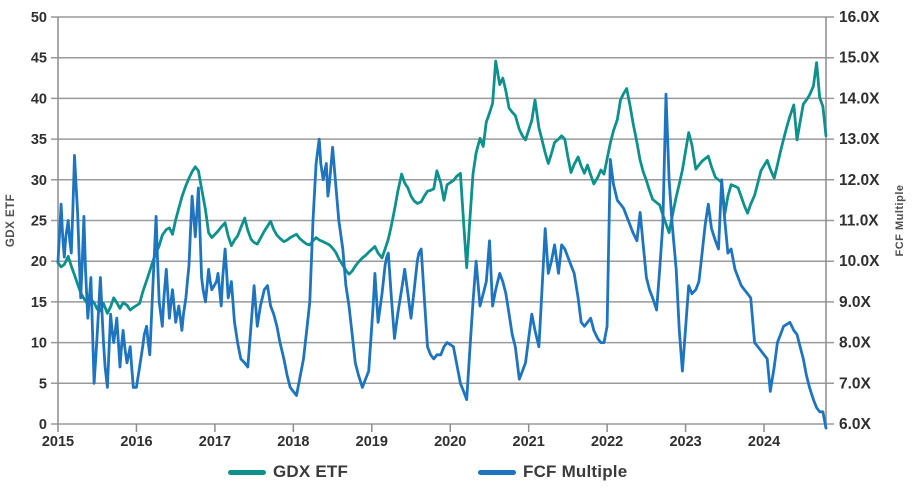 The image size is (915, 497). What do you see at coordinates (43, 384) in the screenshot?
I see `svg-text: 5` at bounding box center [43, 384].